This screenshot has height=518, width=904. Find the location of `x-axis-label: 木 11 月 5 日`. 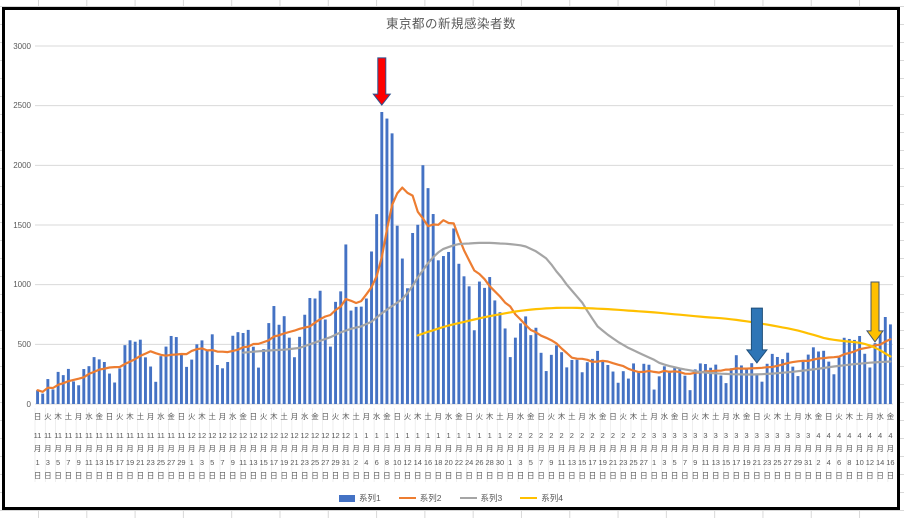

x-axis-label: 木 11 月 5 日 is located at coordinates (58, 446).